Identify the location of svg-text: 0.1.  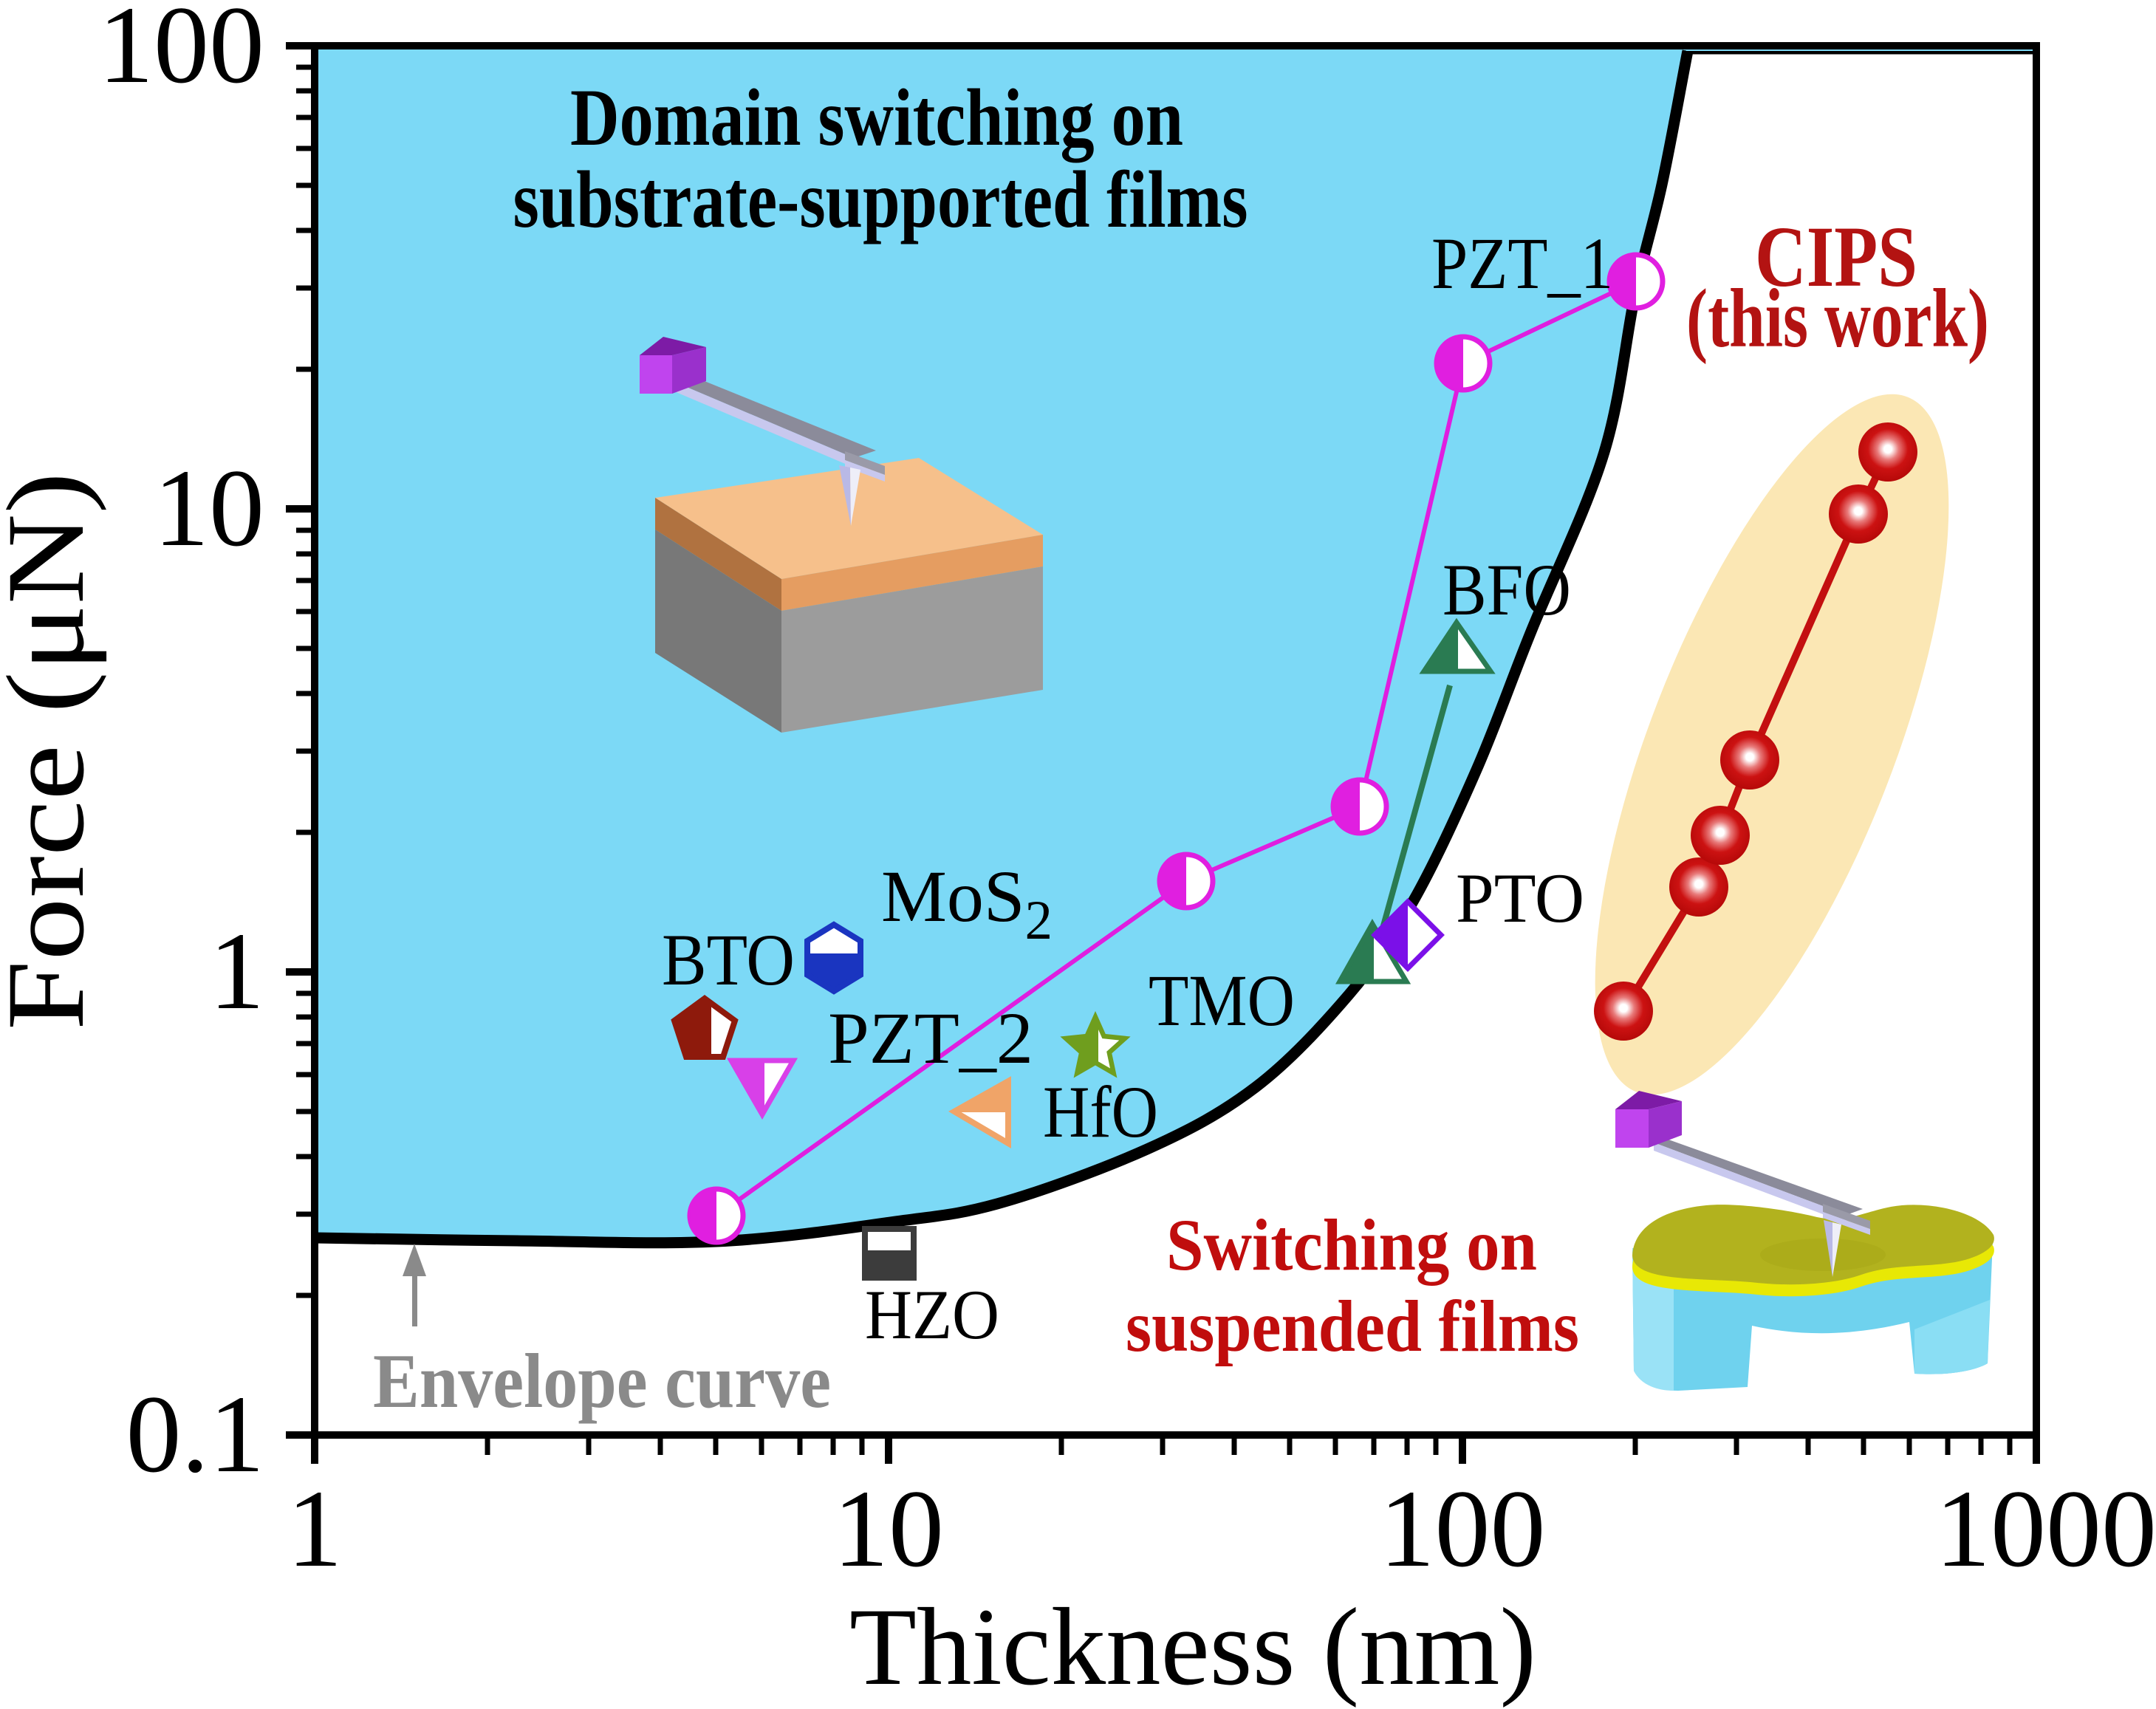
(195, 1434).